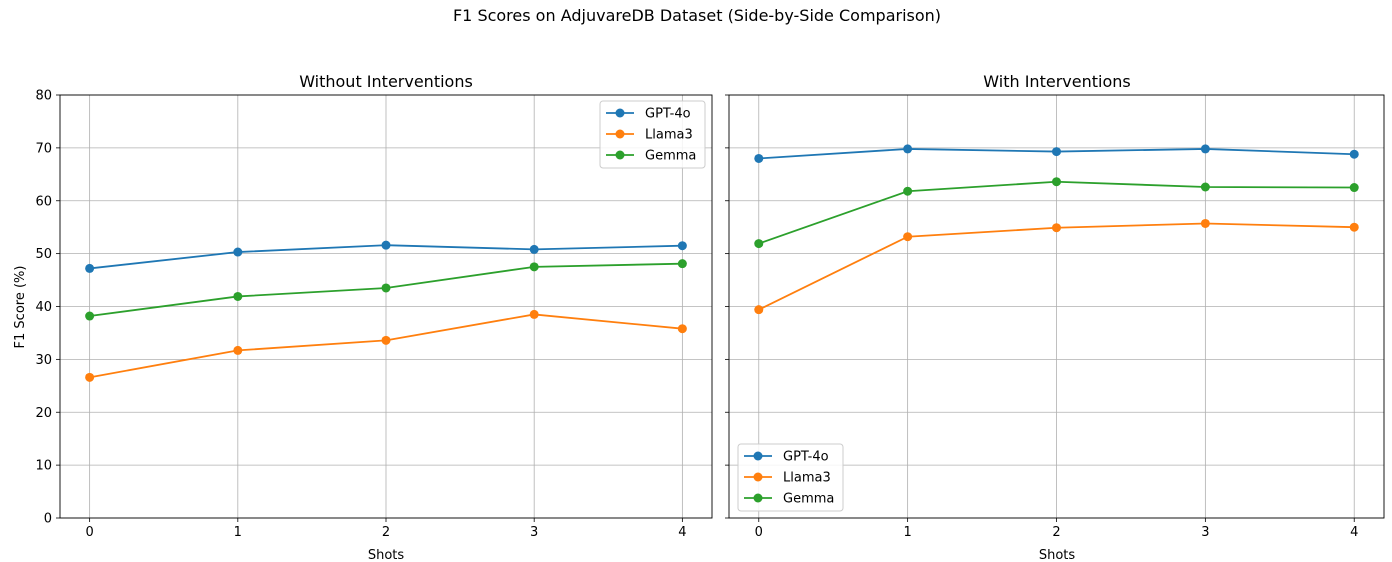 The image size is (1392, 562). I want to click on y-tick-label: 20, so click(43, 413).